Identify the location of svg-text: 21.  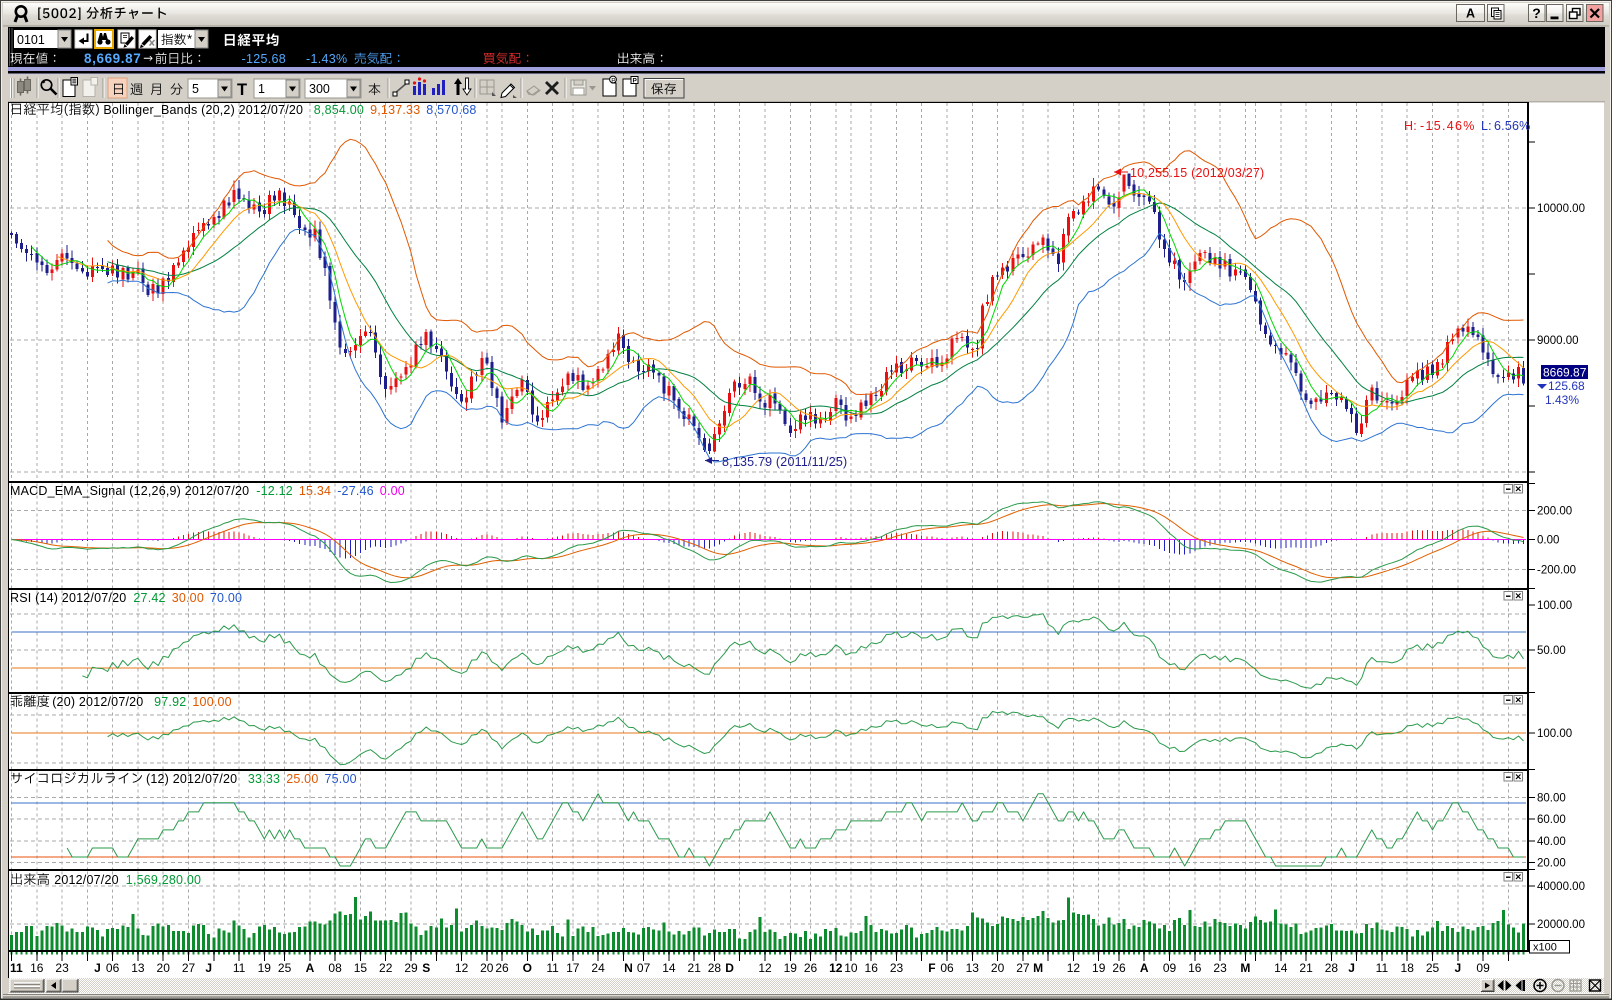
(1306, 968).